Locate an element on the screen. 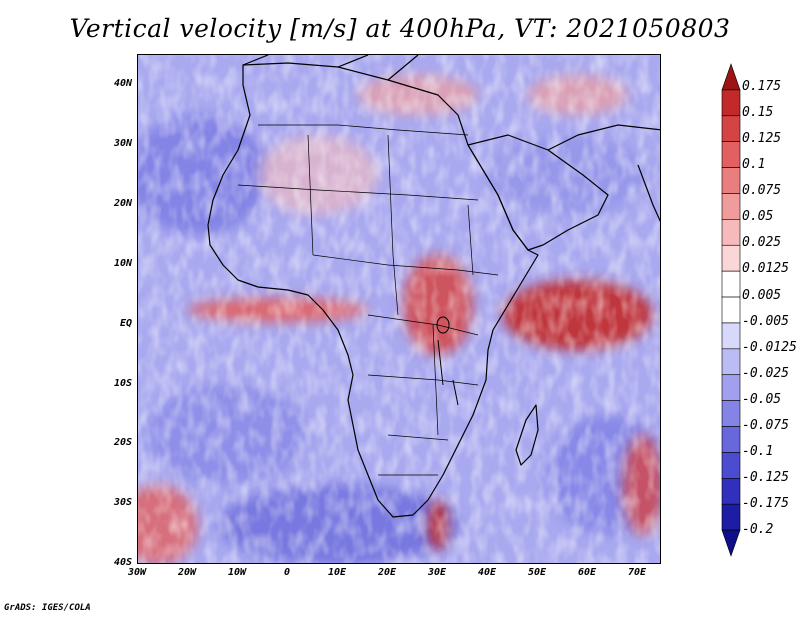  colorbar-label: -0.075 is located at coordinates (765, 425).